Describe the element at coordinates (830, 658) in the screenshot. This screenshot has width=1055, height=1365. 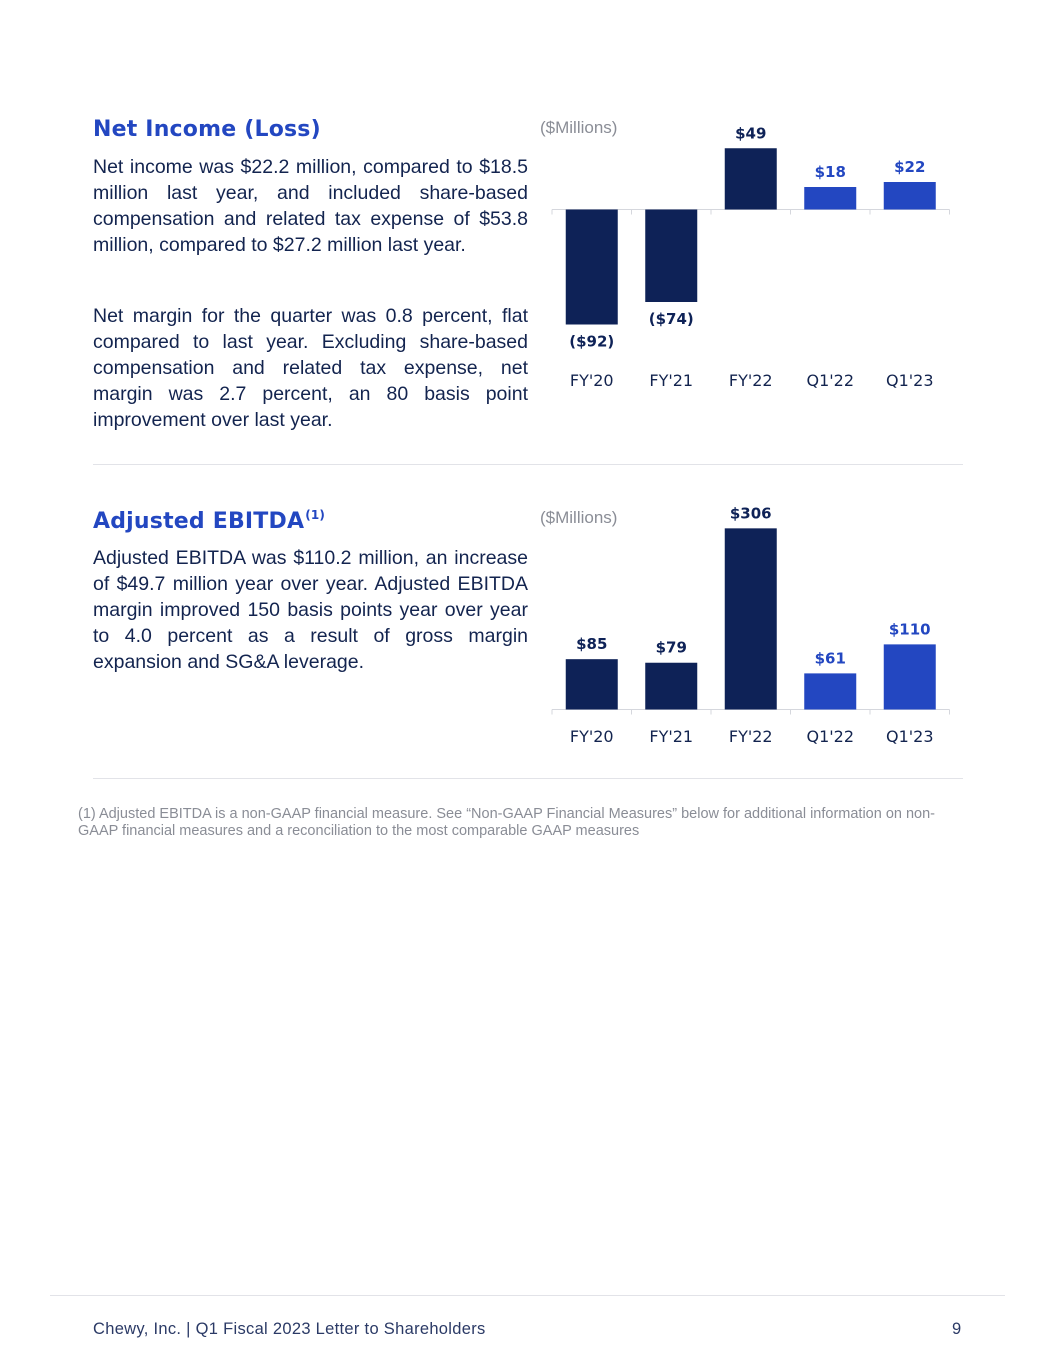
I see `ebitda-data-label: $61` at that location.